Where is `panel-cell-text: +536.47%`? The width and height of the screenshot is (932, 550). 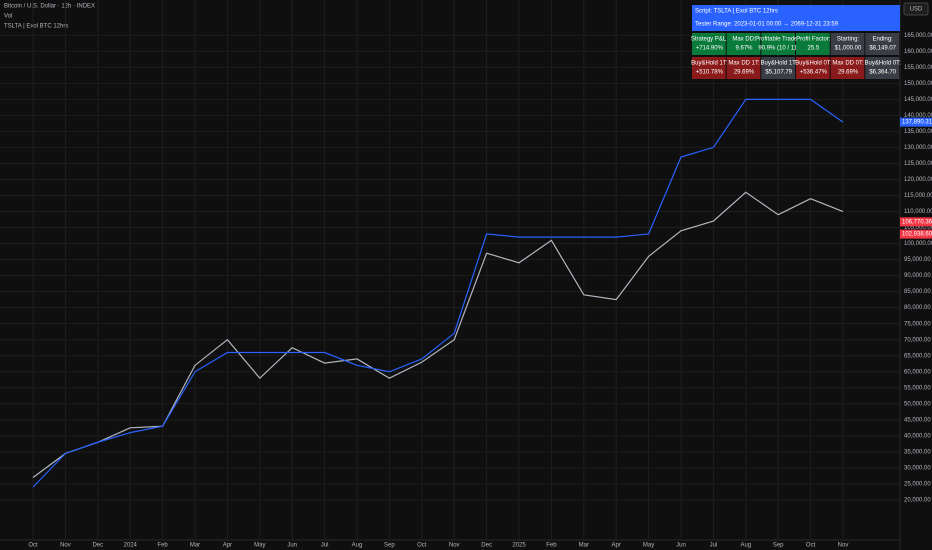 panel-cell-text: +536.47% is located at coordinates (814, 73).